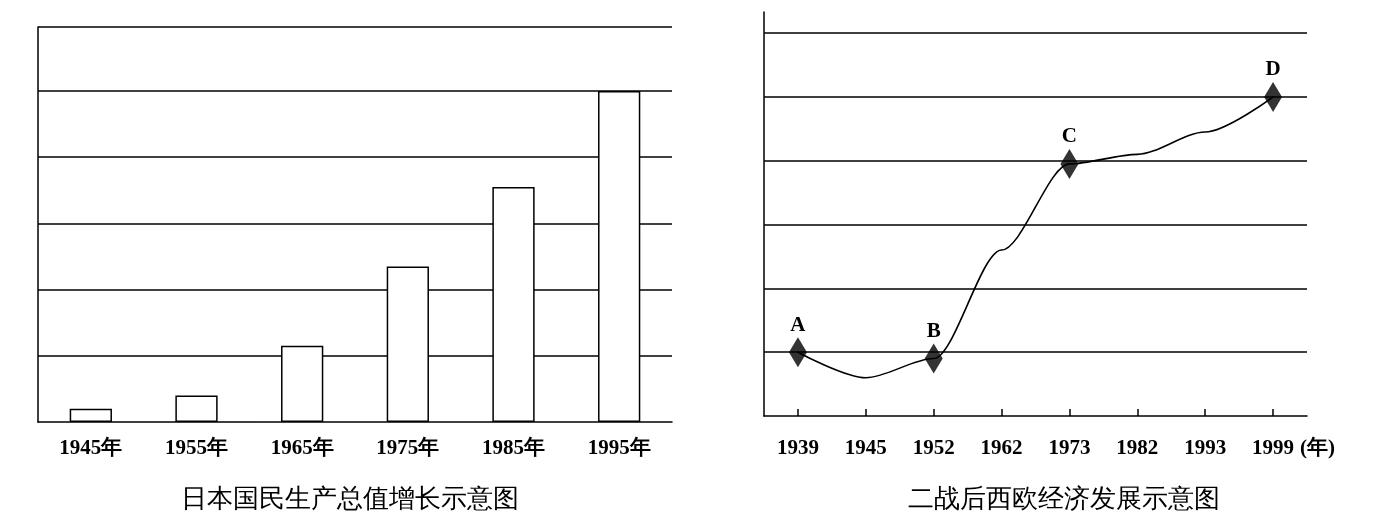 The width and height of the screenshot is (1374, 521). What do you see at coordinates (1064, 498) in the screenshot?
I see `text: 二战后西欧经济发展示意图` at bounding box center [1064, 498].